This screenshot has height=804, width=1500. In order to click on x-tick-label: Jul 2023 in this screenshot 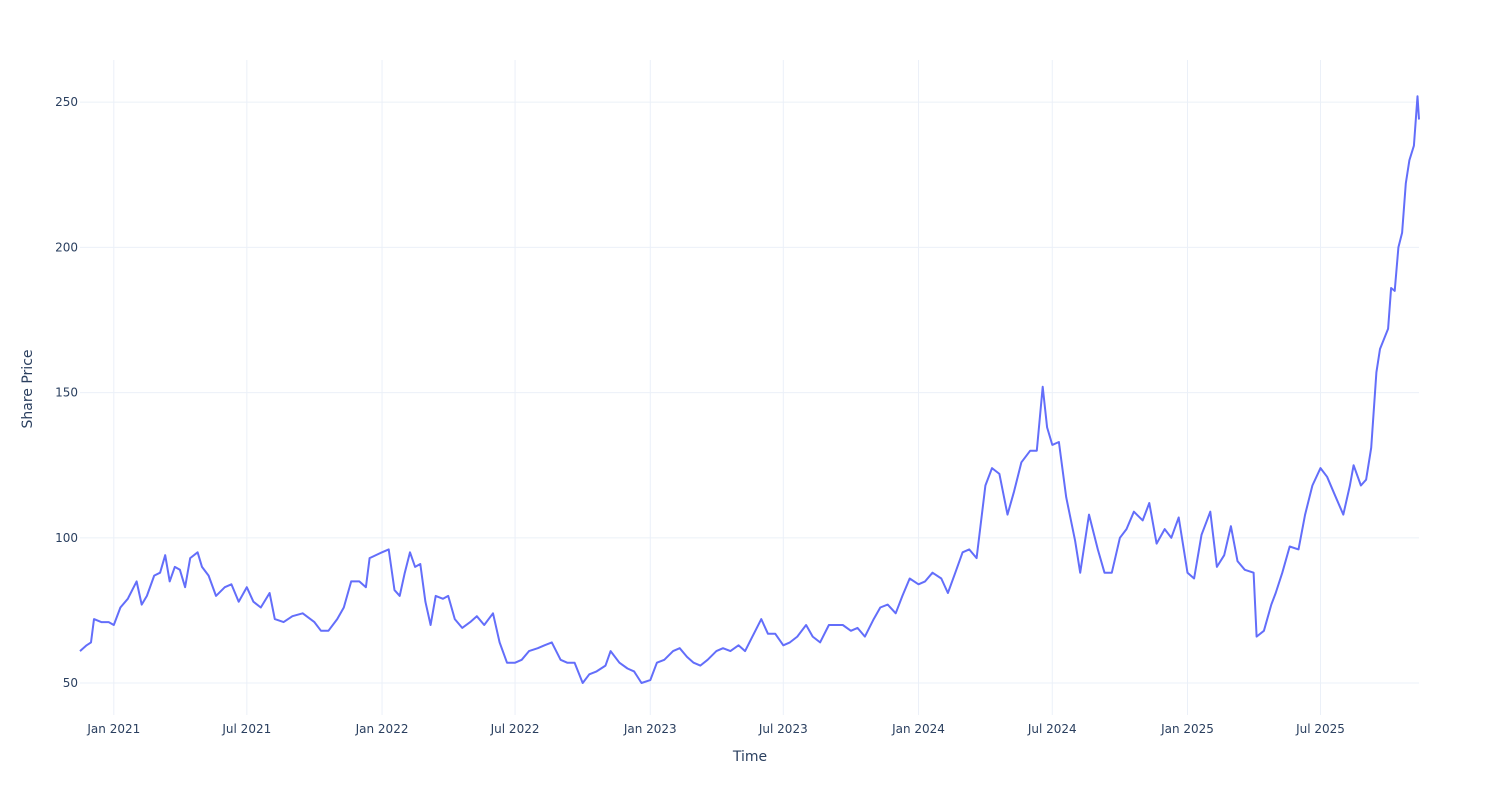, I will do `click(783, 729)`.